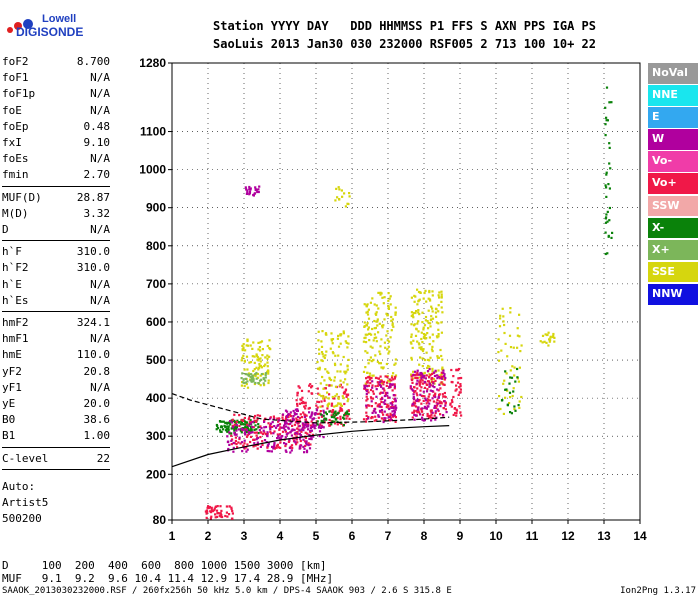 The width and height of the screenshot is (700, 600). Describe the element at coordinates (56, 128) in the screenshot. I see `param-row: foEp 0.48` at that location.